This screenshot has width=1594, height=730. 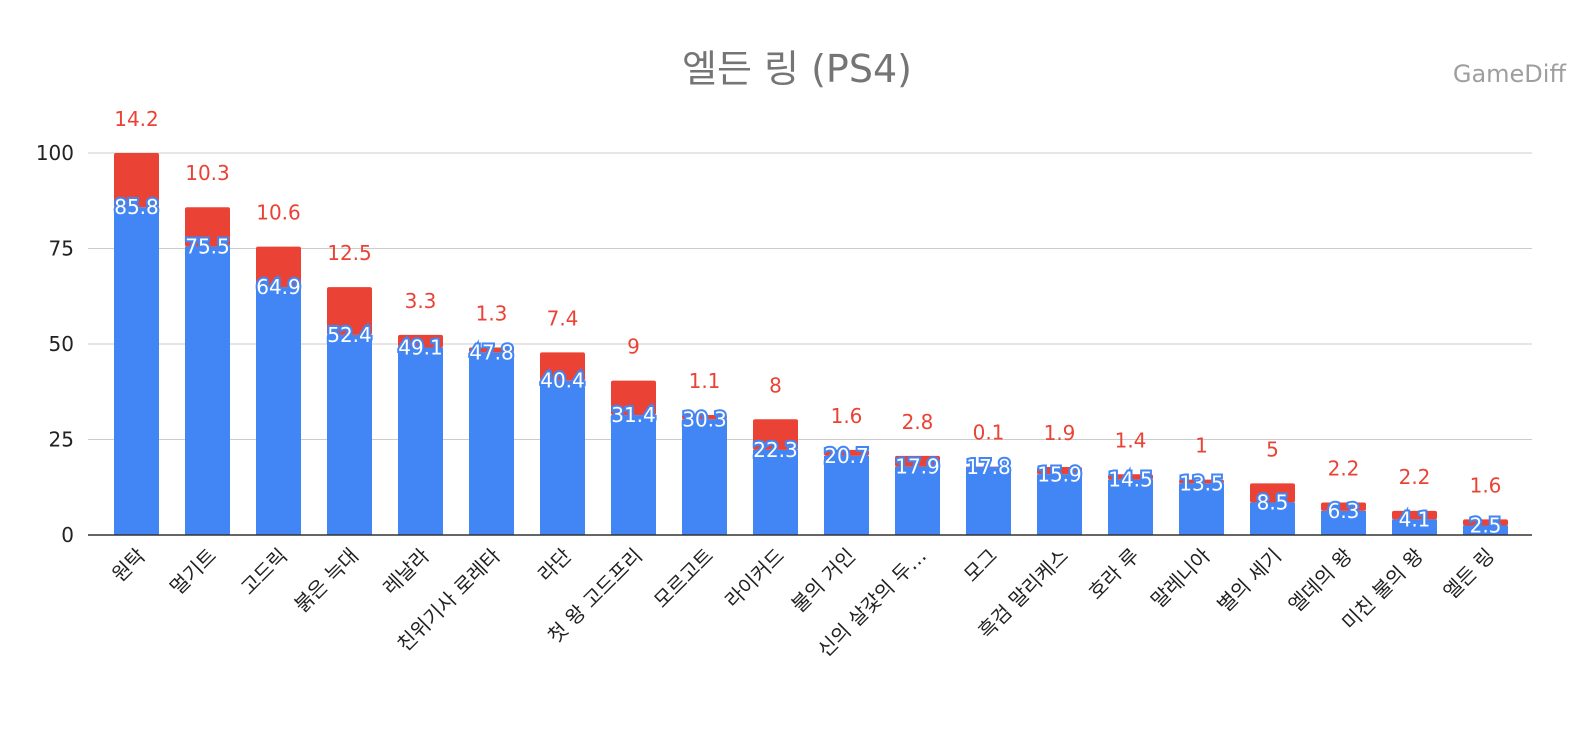 I want to click on data-label-series-1: 6.3, so click(x=1344, y=511).